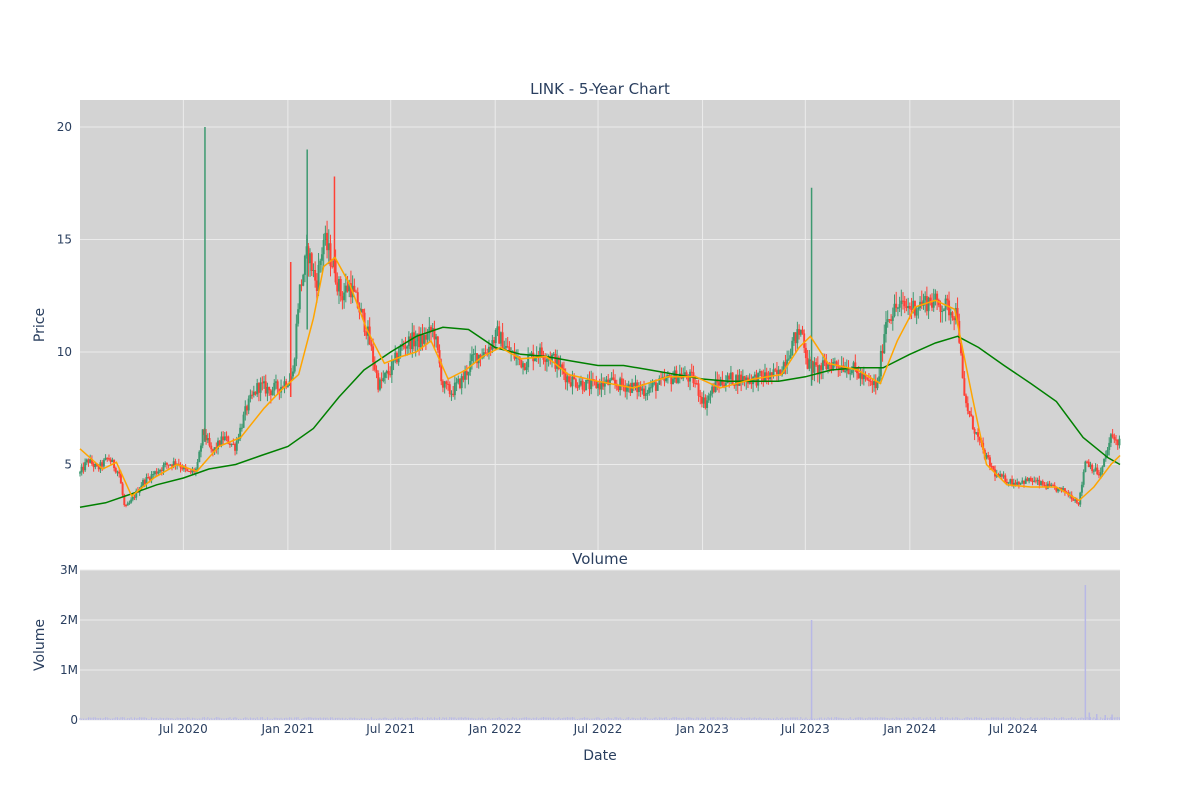 The height and width of the screenshot is (804, 1200). Describe the element at coordinates (1089, 716) in the screenshot. I see `volume-bar-spike` at that location.